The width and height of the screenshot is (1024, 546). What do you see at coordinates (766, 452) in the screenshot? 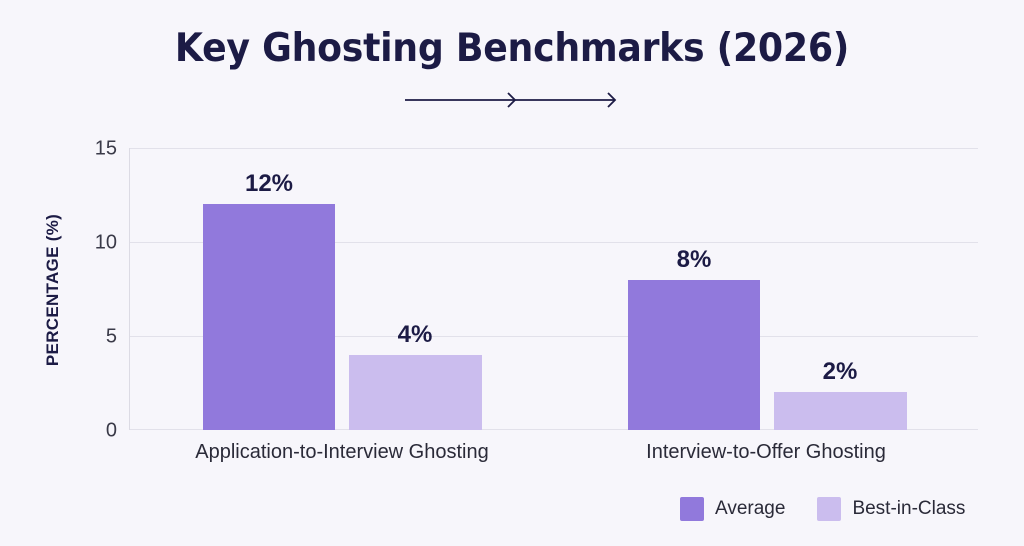
I see `category-label-interview-to-offer: Interview-to-Offer Ghosting` at bounding box center [766, 452].